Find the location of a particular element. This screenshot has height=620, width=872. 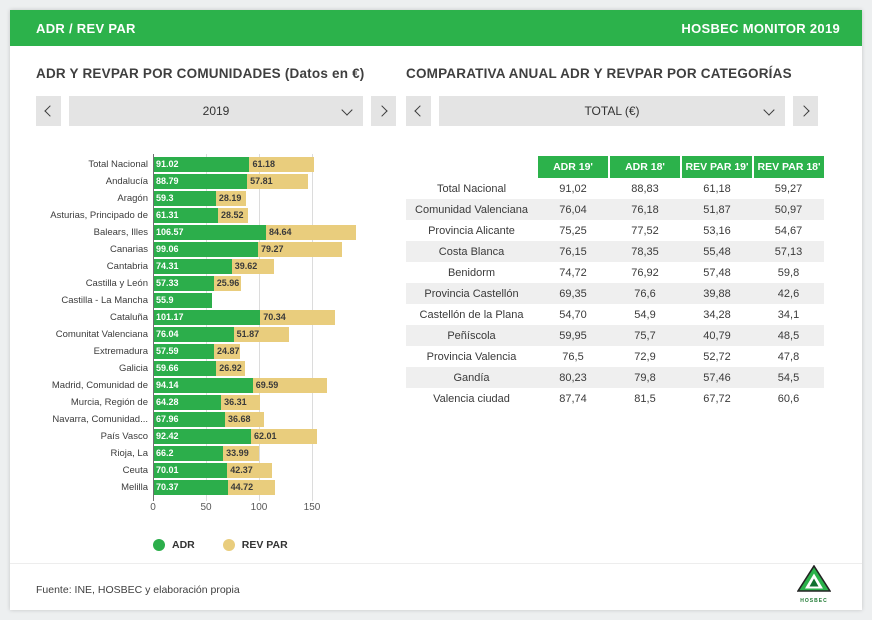

year-dropdown: 2019 is located at coordinates (216, 111).